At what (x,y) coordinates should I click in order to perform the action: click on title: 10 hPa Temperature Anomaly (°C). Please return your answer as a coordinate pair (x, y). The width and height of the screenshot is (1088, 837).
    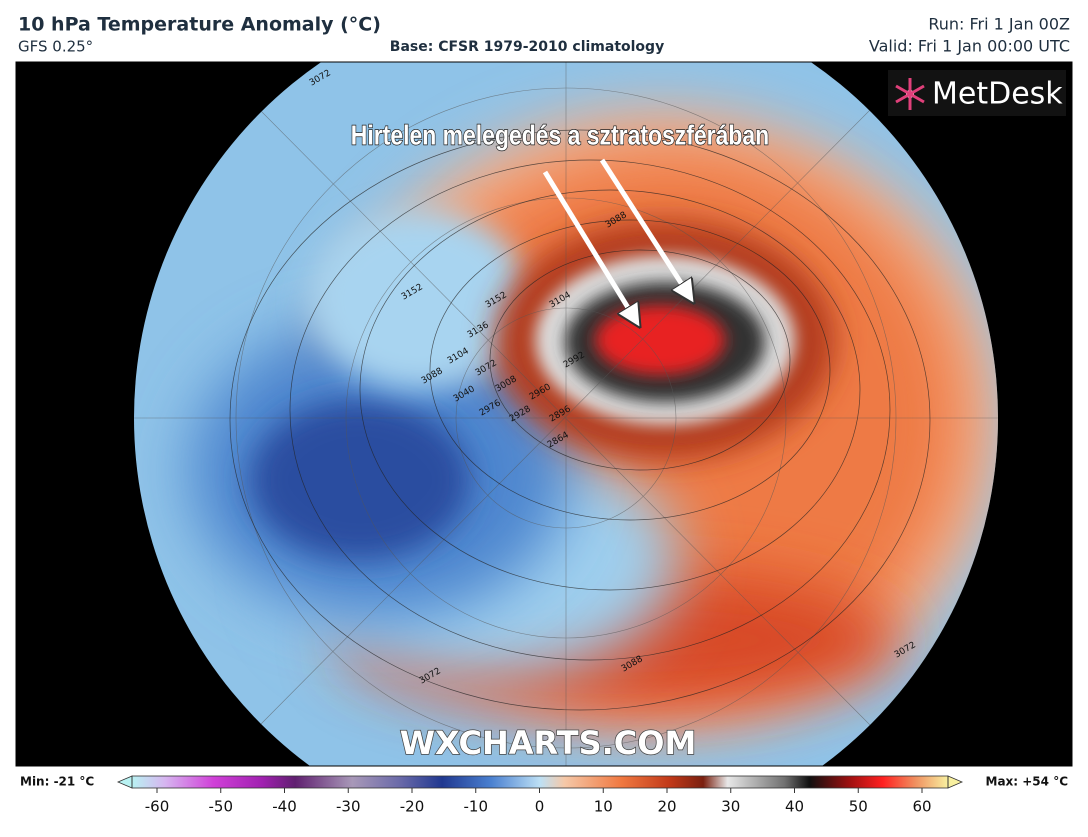
    Looking at the image, I should click on (199, 25).